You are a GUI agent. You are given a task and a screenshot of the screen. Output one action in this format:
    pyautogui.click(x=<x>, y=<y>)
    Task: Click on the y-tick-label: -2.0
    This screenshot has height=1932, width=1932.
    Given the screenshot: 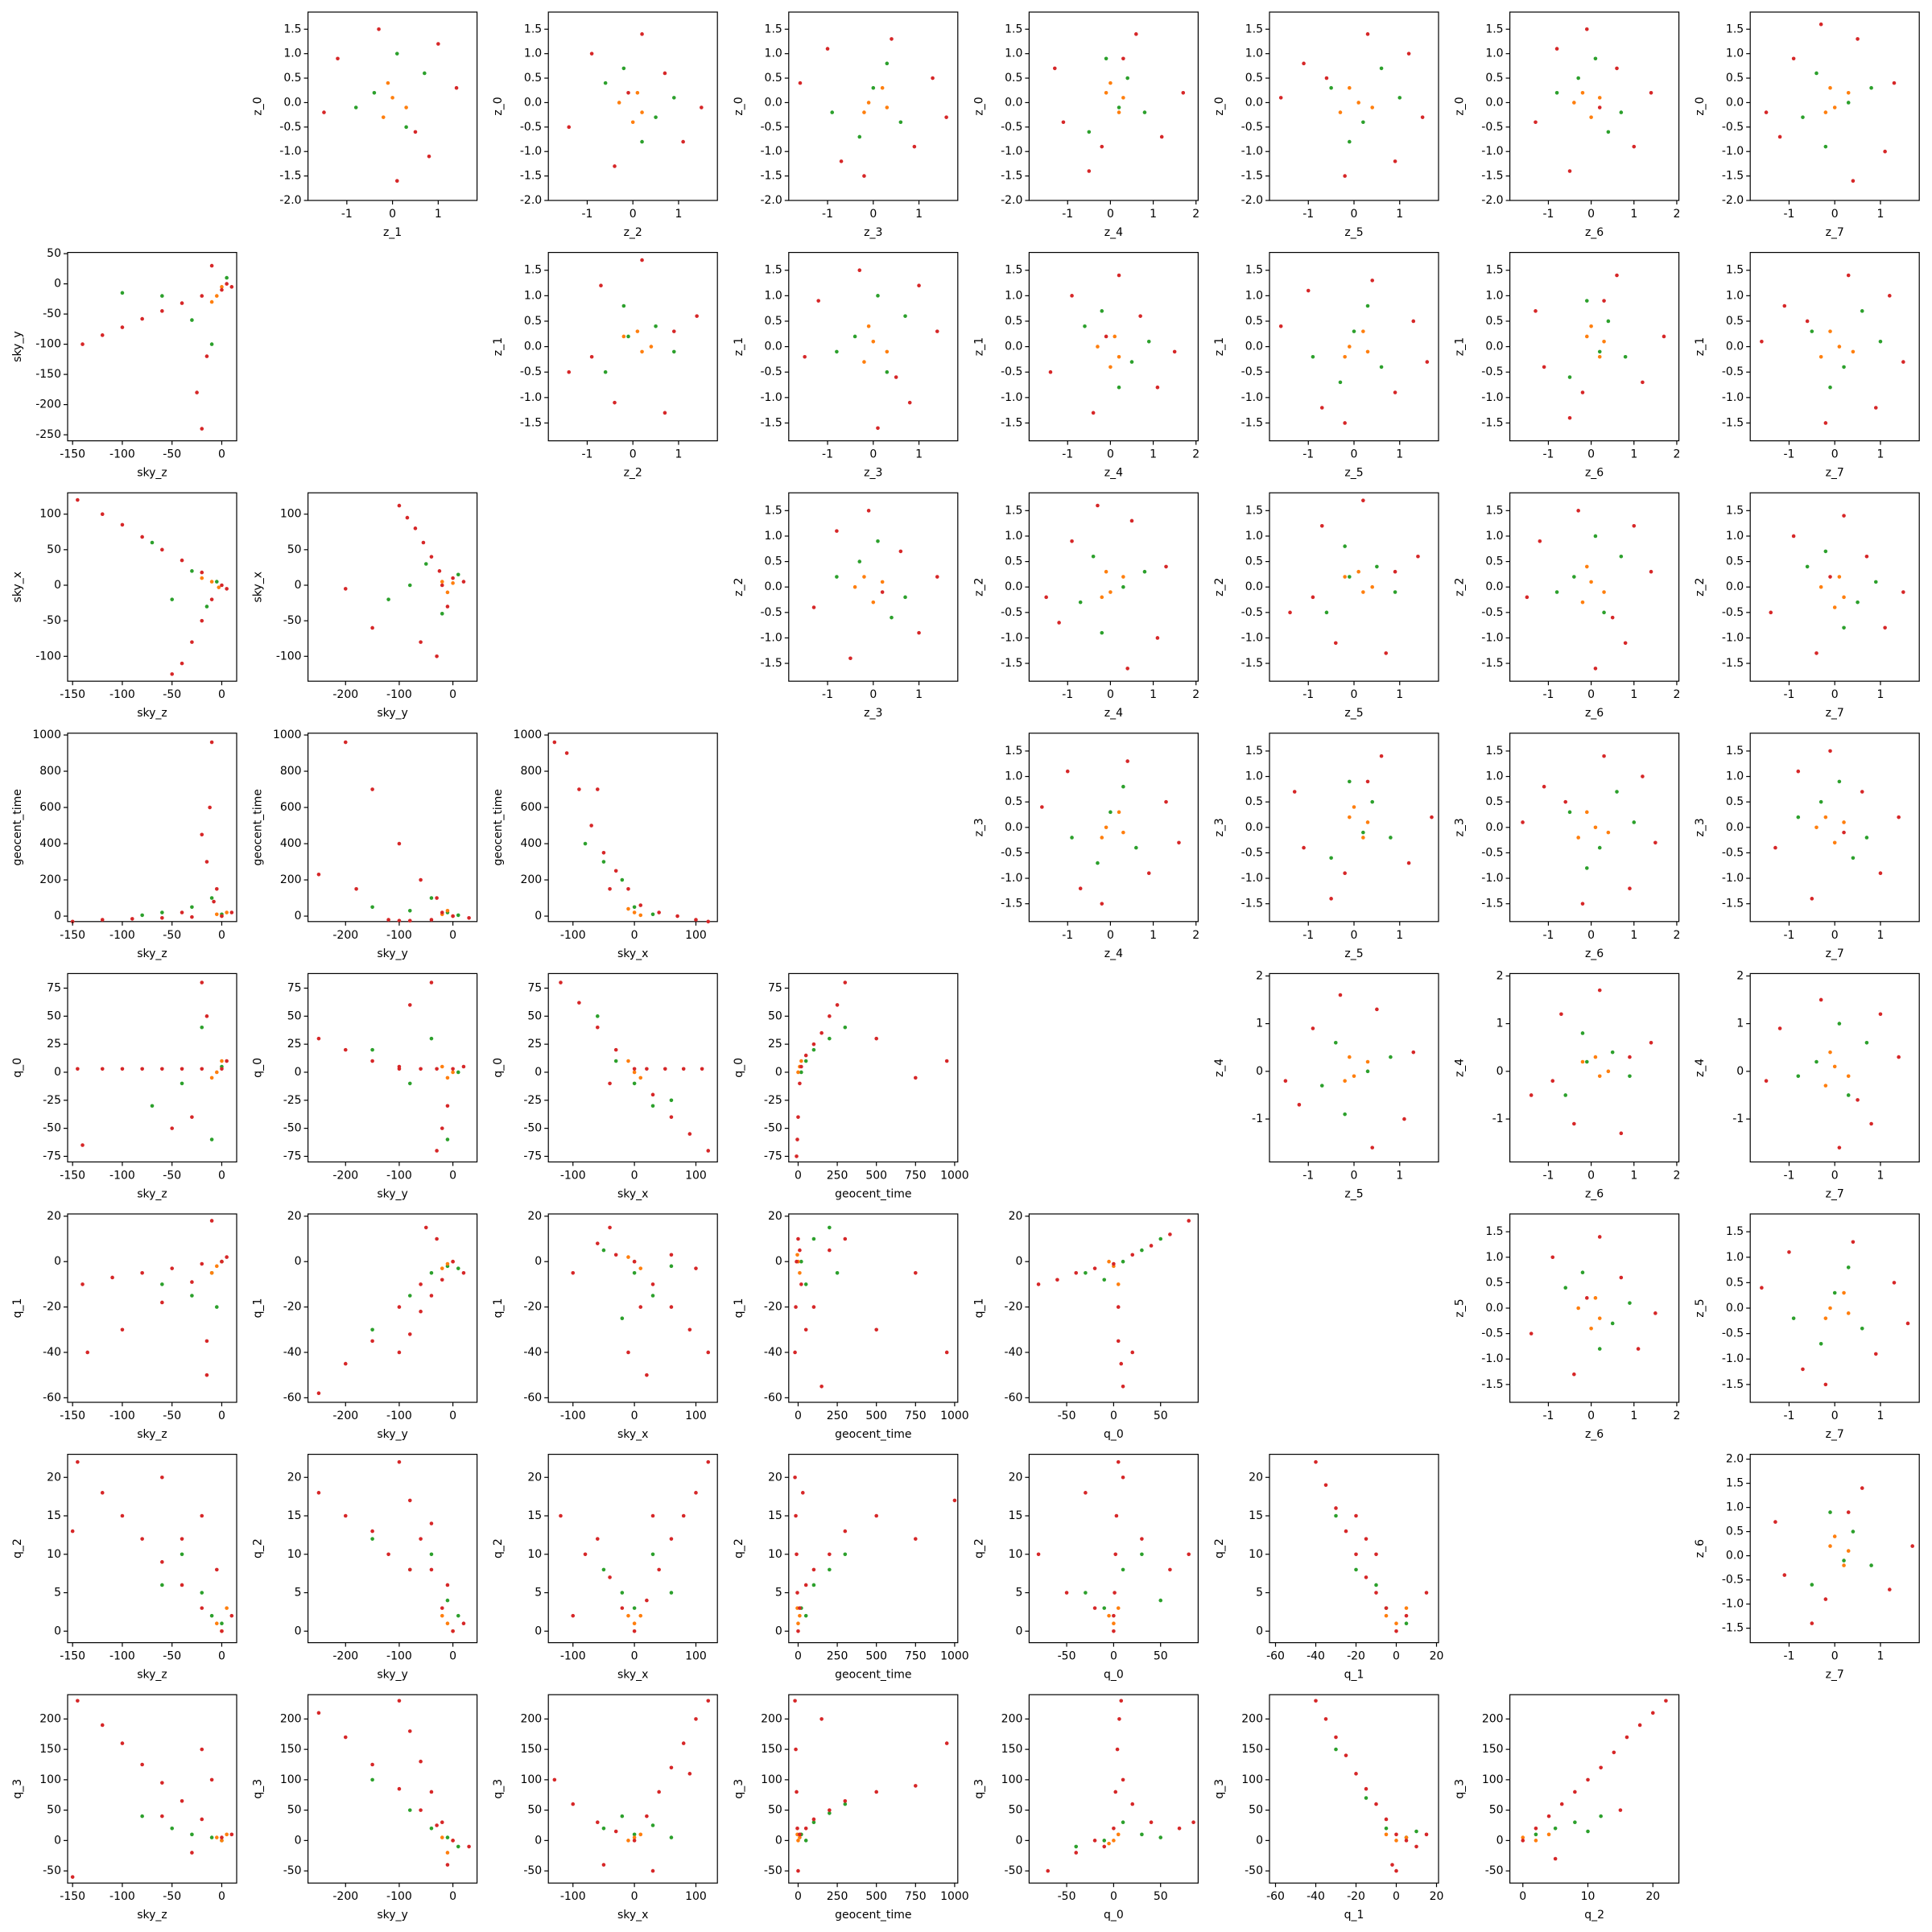 What is the action you would take?
    pyautogui.click(x=1492, y=200)
    